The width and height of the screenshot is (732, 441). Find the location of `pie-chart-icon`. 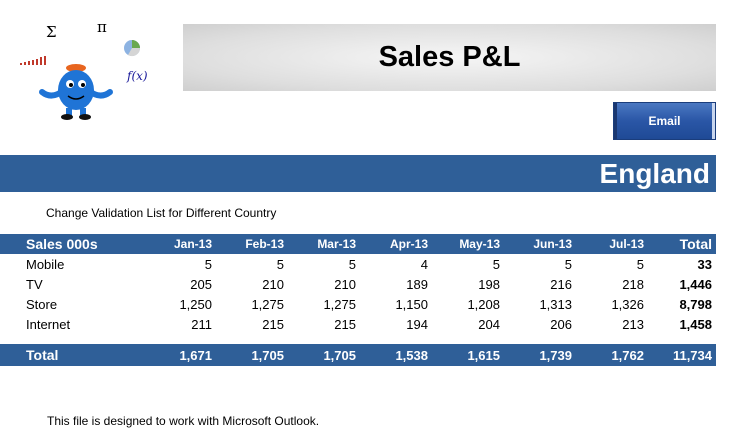

pie-chart-icon is located at coordinates (132, 48).